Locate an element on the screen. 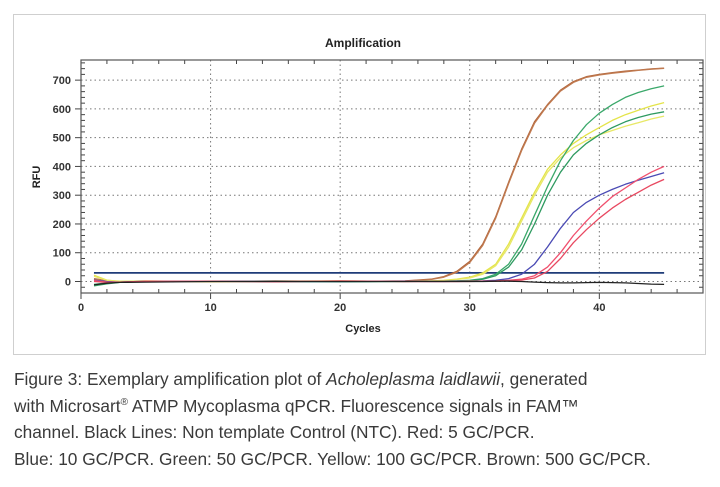  x-tick-label: 20 is located at coordinates (340, 308).